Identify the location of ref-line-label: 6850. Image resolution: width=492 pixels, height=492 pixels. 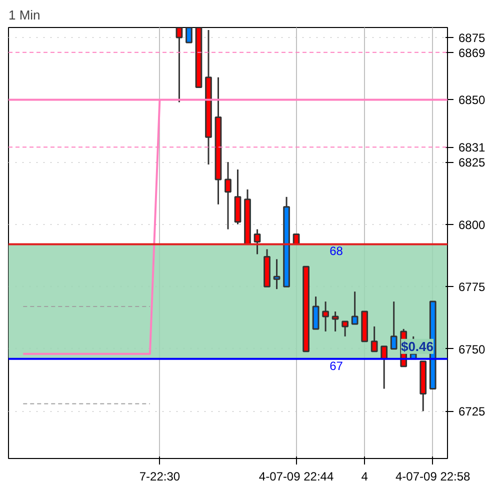
(472, 100).